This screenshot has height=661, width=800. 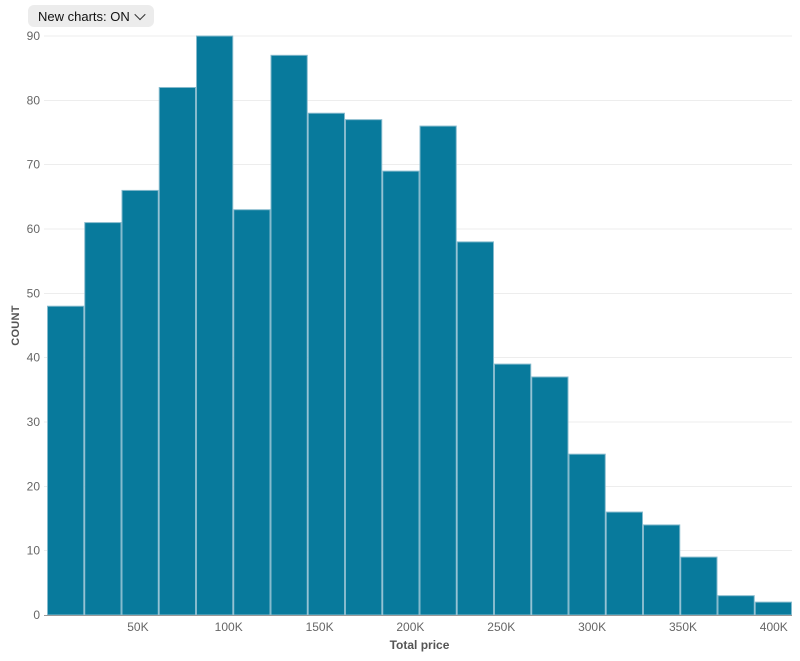 What do you see at coordinates (34, 100) in the screenshot?
I see `y-axis-tick-label: 80` at bounding box center [34, 100].